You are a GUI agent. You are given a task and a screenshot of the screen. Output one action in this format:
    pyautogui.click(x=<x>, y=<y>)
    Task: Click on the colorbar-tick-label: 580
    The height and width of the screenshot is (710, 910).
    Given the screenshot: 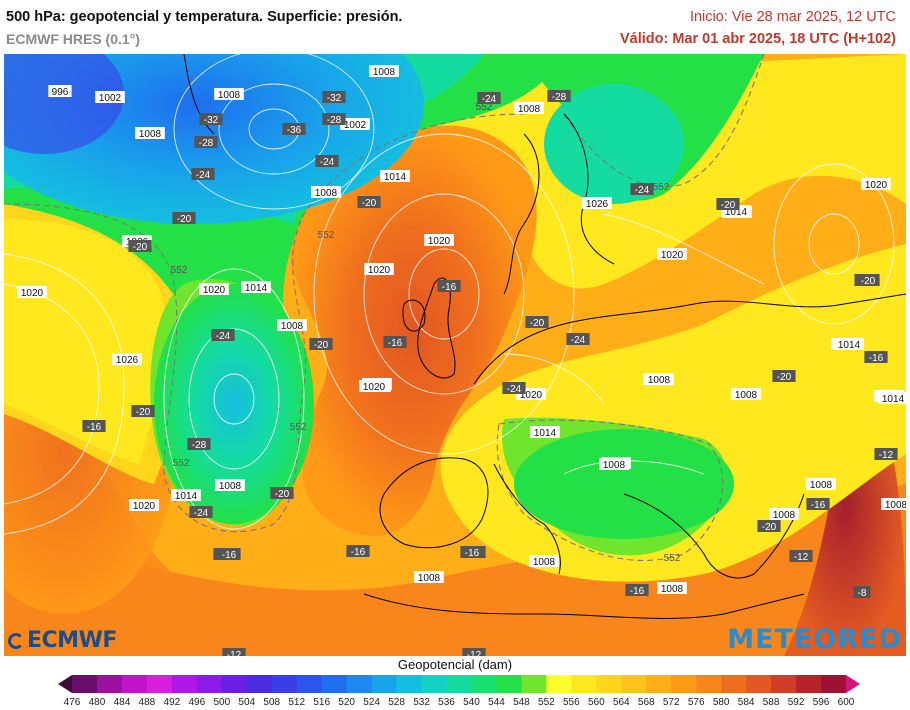 What is the action you would take?
    pyautogui.click(x=721, y=702)
    